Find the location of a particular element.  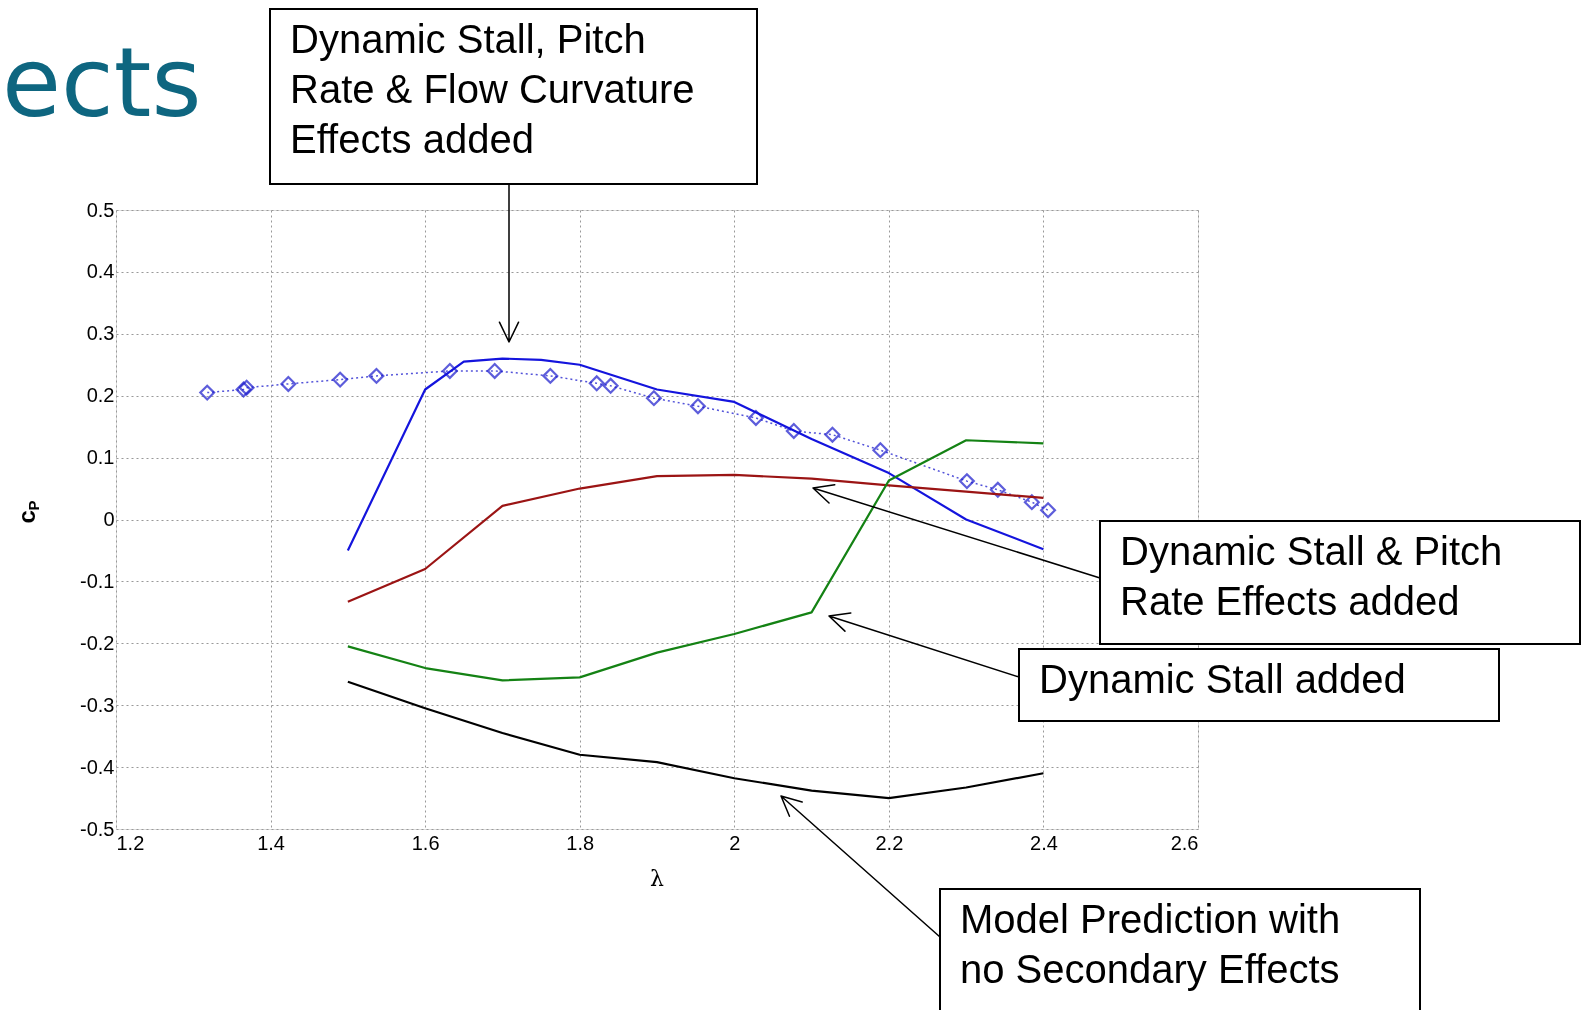

x-tick-label: 1.4 is located at coordinates (271, 842).